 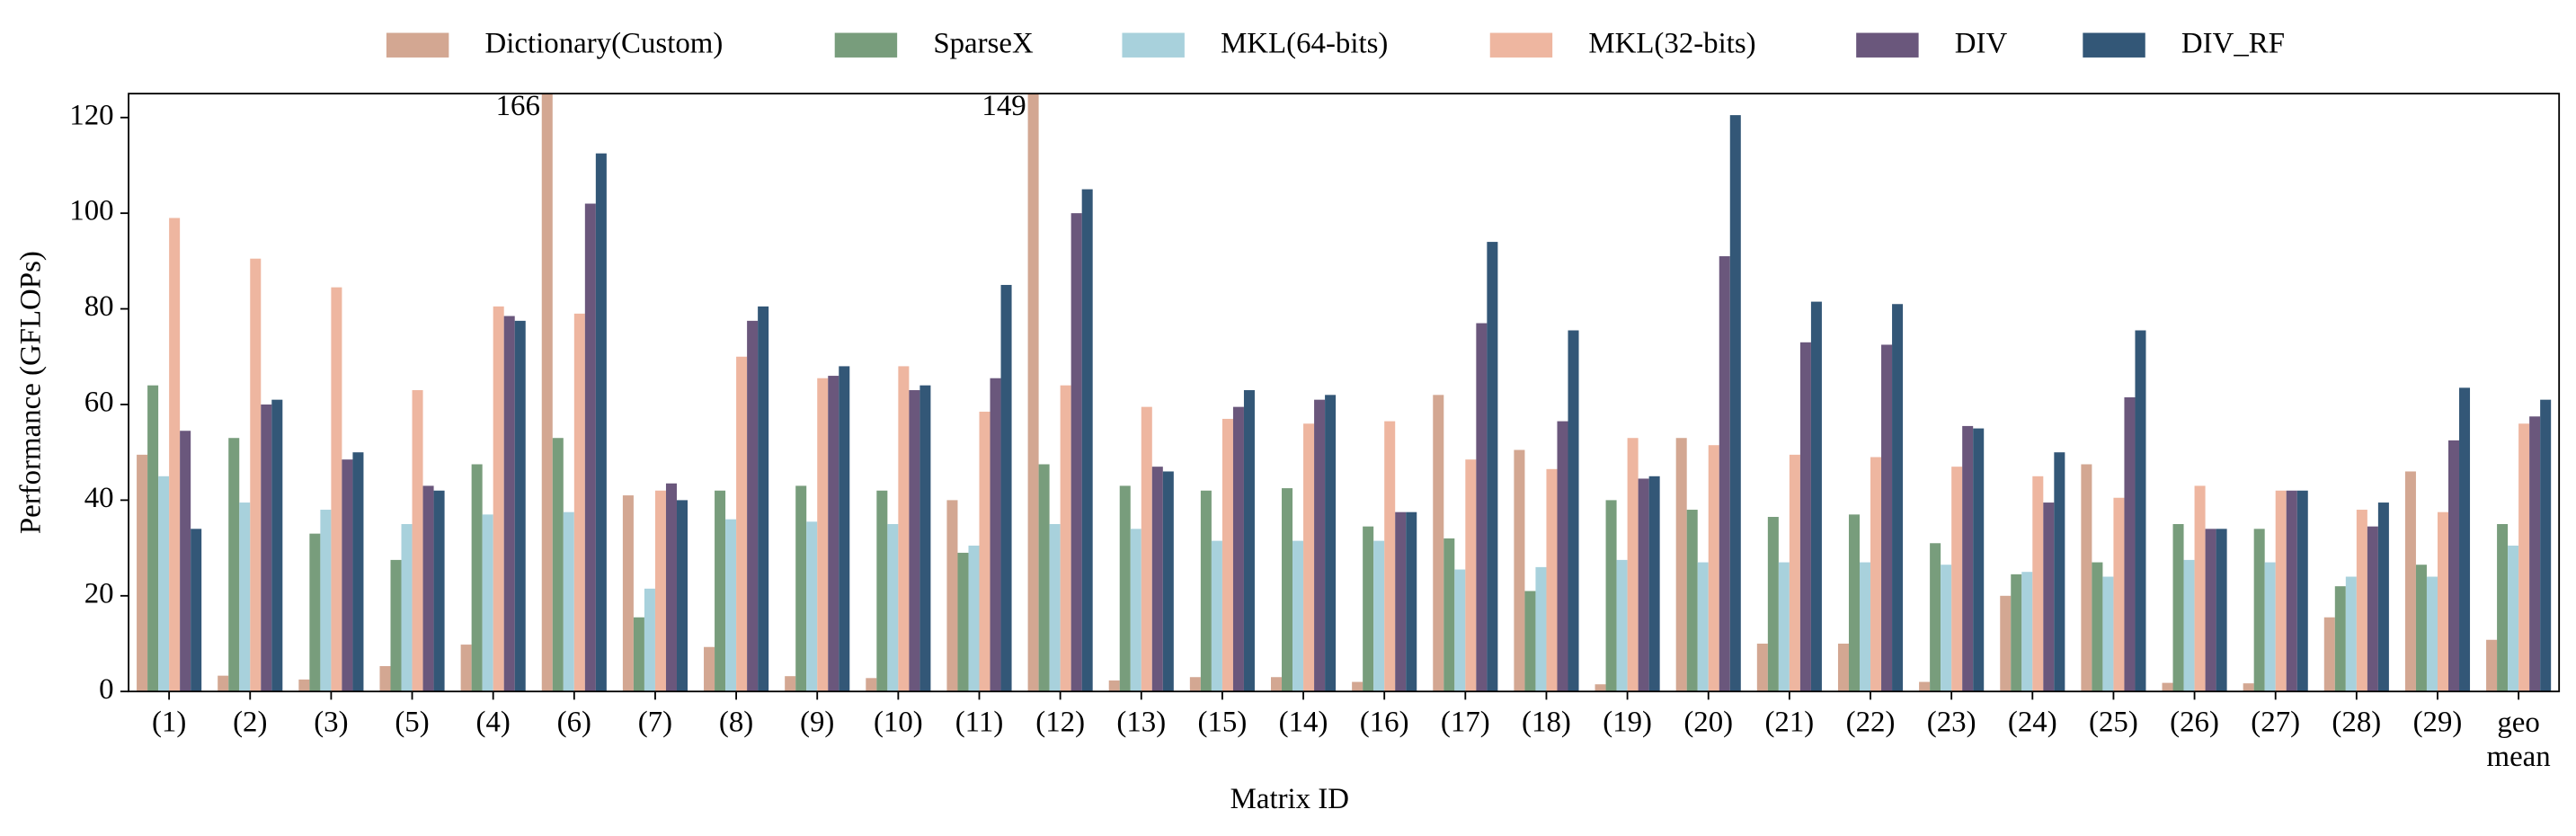 I want to click on x-tick-label: (25), so click(x=2113, y=722).